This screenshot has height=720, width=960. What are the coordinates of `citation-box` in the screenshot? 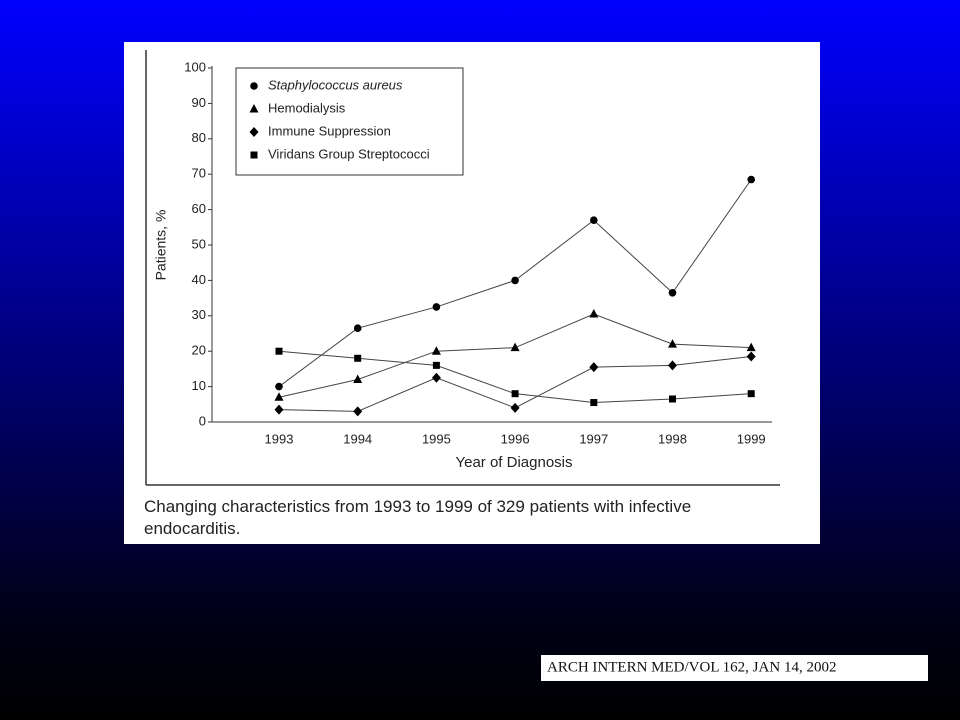 It's located at (734, 668).